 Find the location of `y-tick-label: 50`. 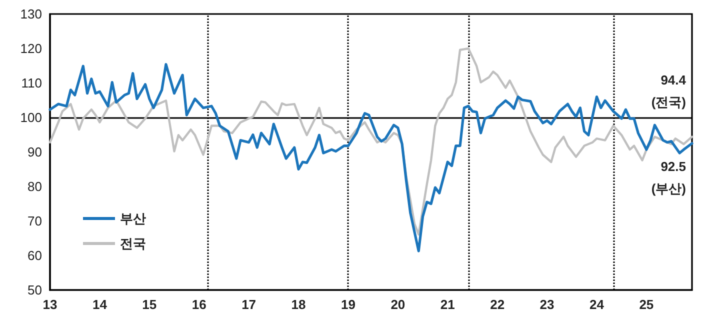

y-tick-label: 50 is located at coordinates (35, 290).